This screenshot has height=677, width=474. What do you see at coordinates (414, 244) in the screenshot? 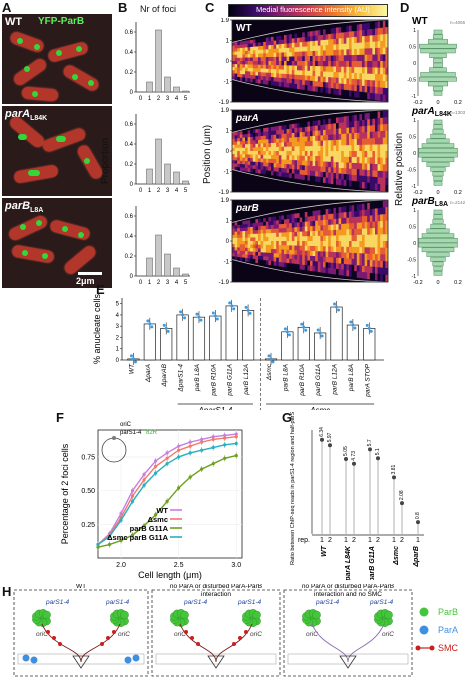
I see `panel-d-ytick-label: 0` at bounding box center [414, 244].